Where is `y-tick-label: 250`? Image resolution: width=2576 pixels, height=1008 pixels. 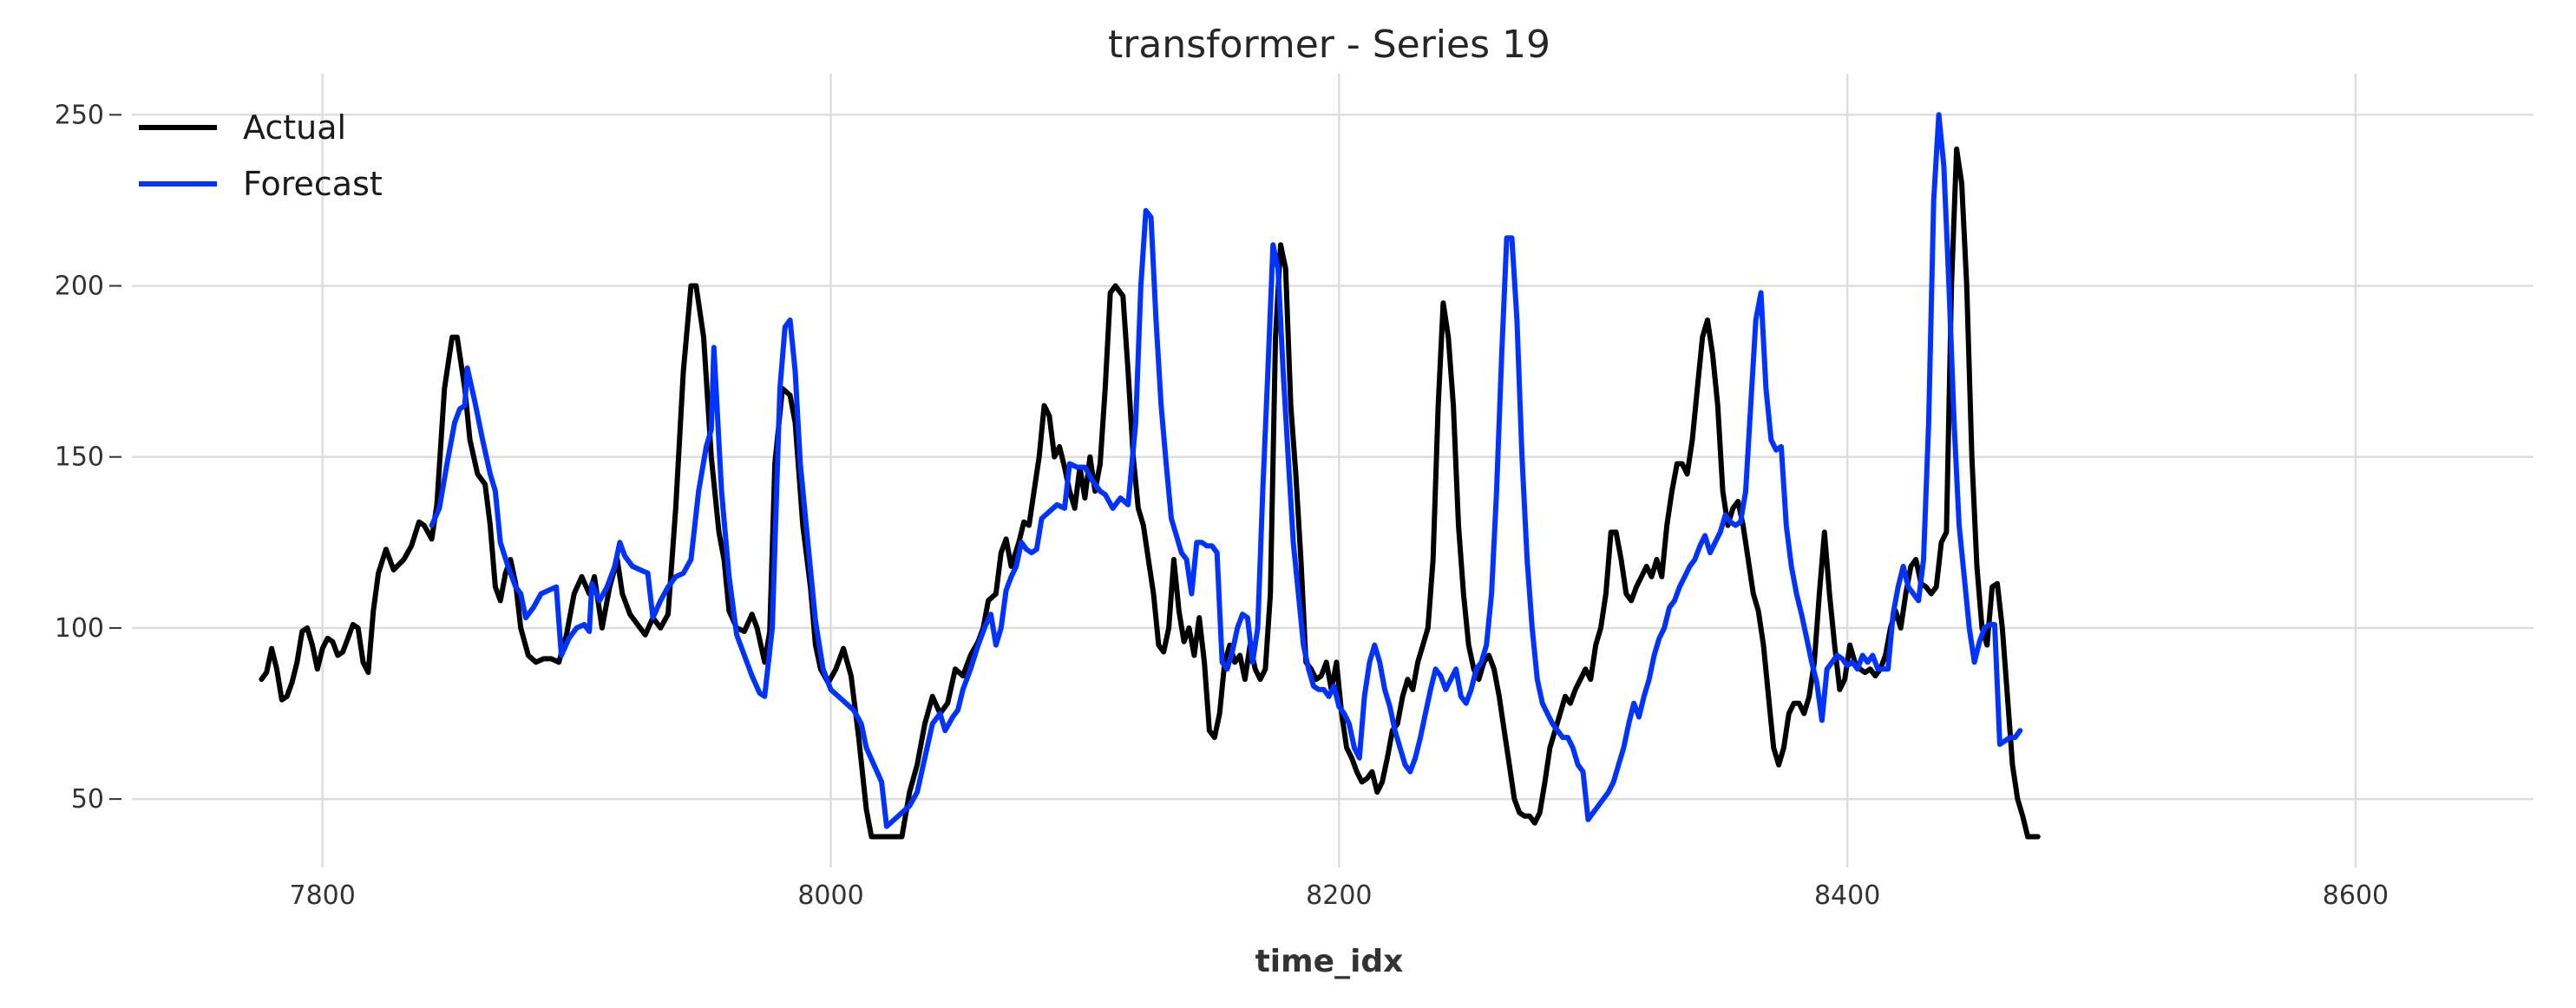
y-tick-label: 250 is located at coordinates (79, 115).